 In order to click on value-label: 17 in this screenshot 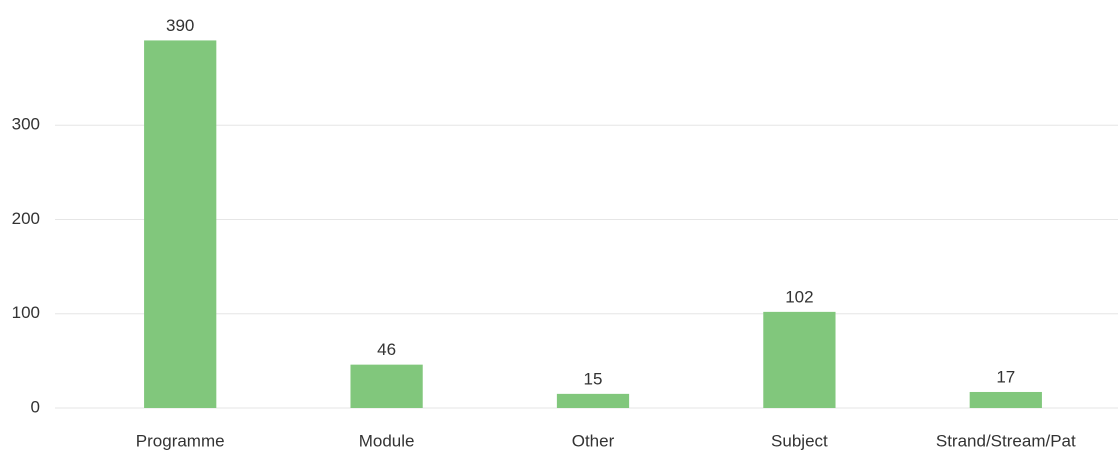, I will do `click(1005, 376)`.